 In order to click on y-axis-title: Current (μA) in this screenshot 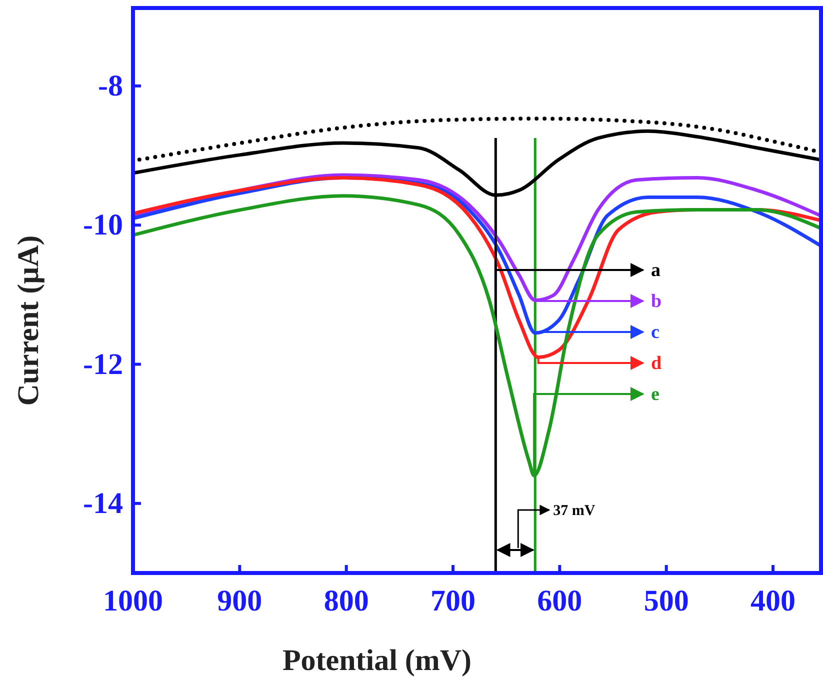, I will do `click(28, 320)`.